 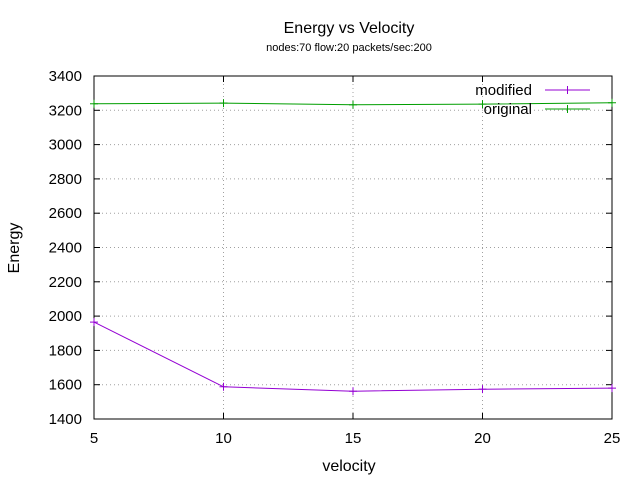 What do you see at coordinates (532, 100) in the screenshot?
I see `legend: modified original` at bounding box center [532, 100].